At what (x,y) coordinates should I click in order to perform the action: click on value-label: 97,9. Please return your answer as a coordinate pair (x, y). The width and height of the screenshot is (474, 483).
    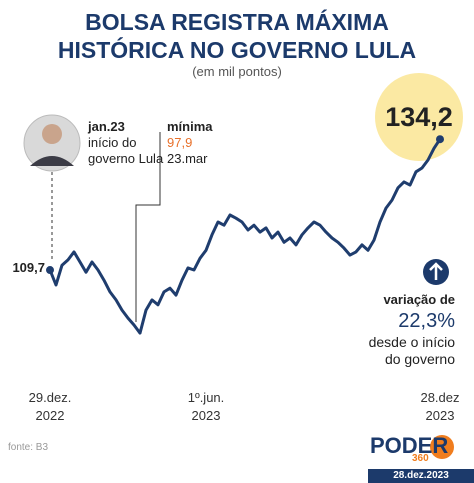
    Looking at the image, I should click on (180, 142).